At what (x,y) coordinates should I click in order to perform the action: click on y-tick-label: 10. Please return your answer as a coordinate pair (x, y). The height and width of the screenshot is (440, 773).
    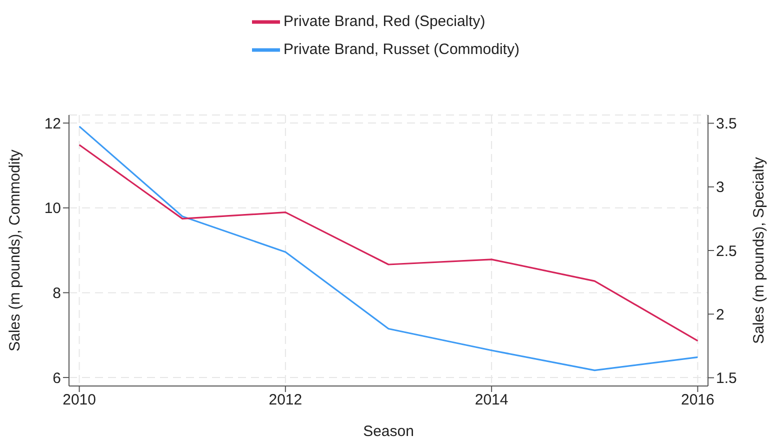
    Looking at the image, I should click on (52, 209).